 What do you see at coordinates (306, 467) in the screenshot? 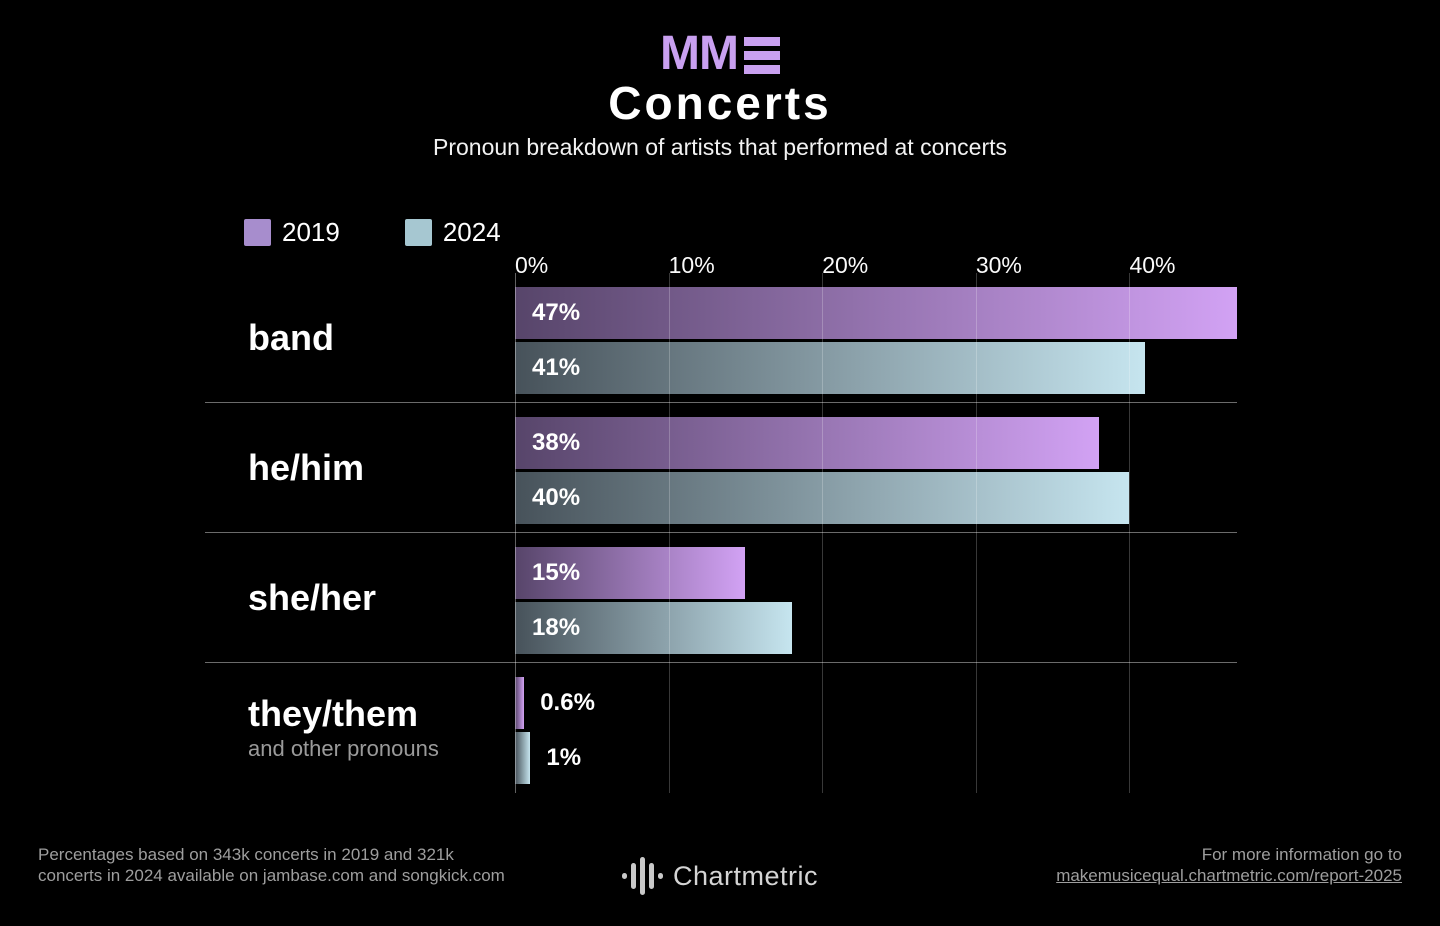
I see `category-label: he/him` at bounding box center [306, 467].